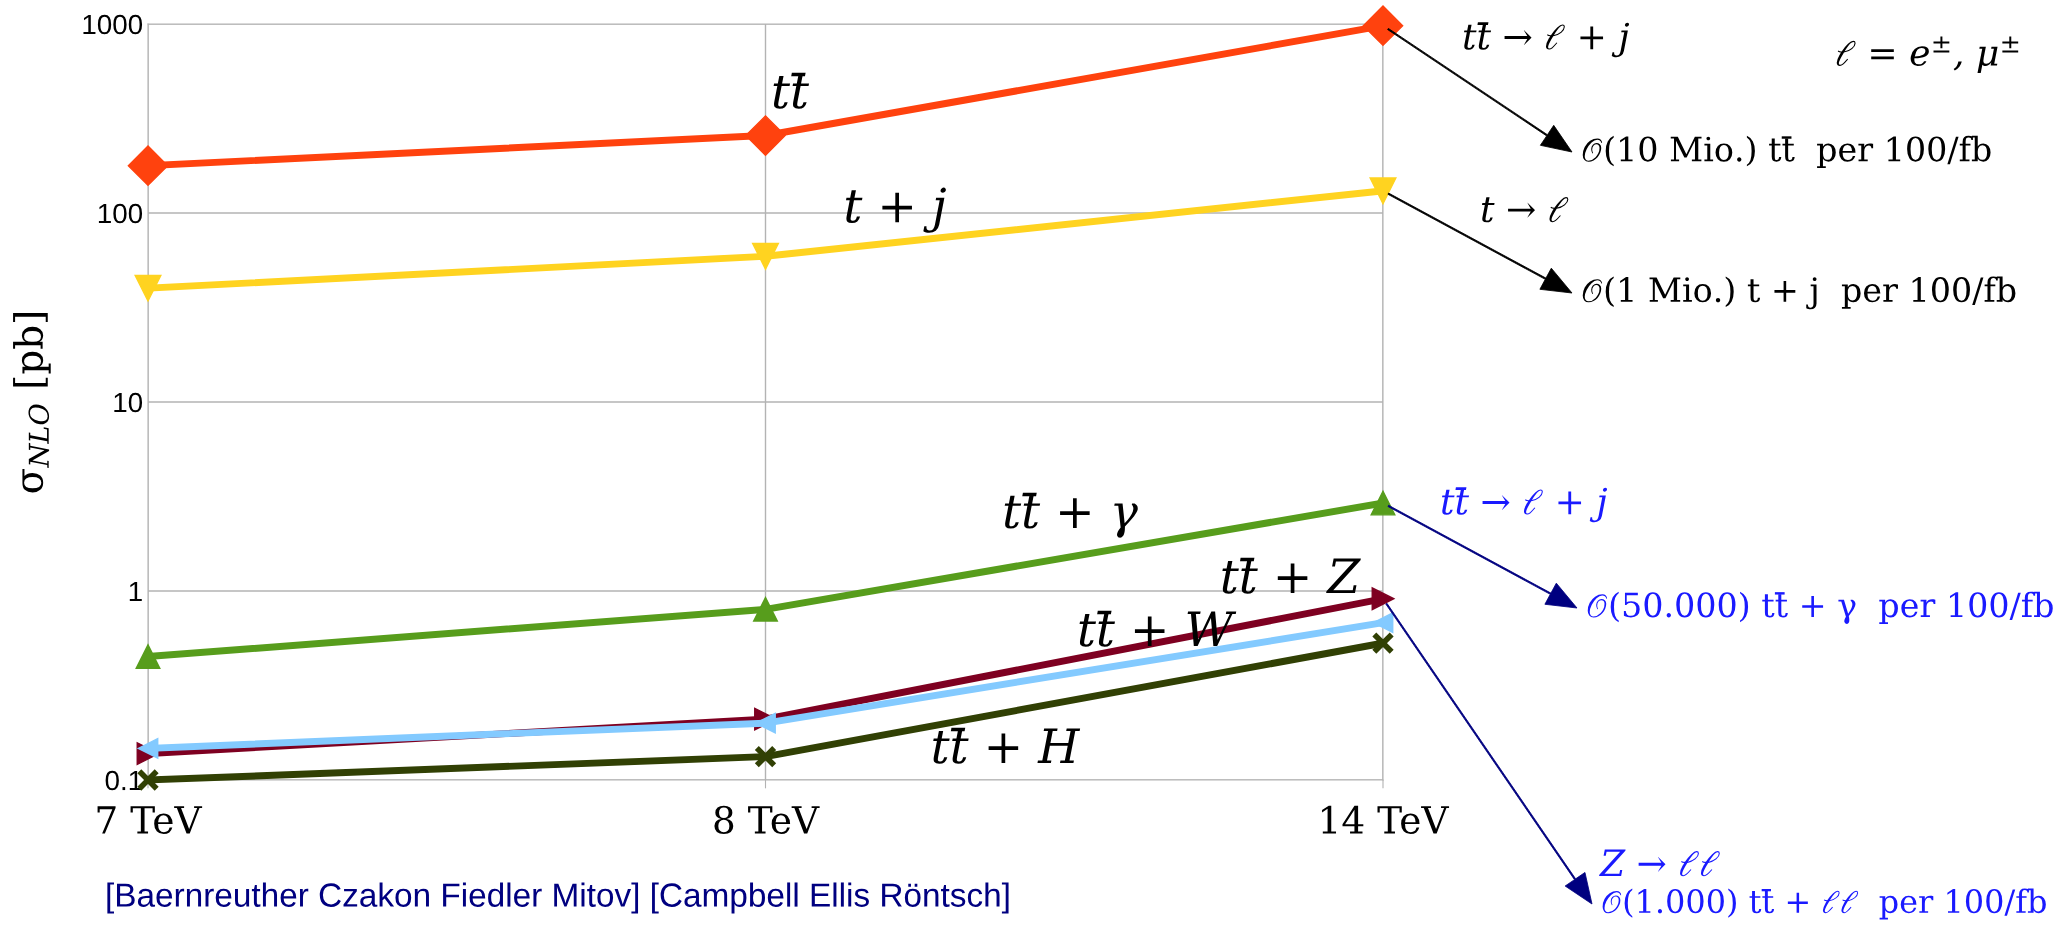  What do you see at coordinates (895, 210) in the screenshot?
I see `series-label: t + j` at bounding box center [895, 210].